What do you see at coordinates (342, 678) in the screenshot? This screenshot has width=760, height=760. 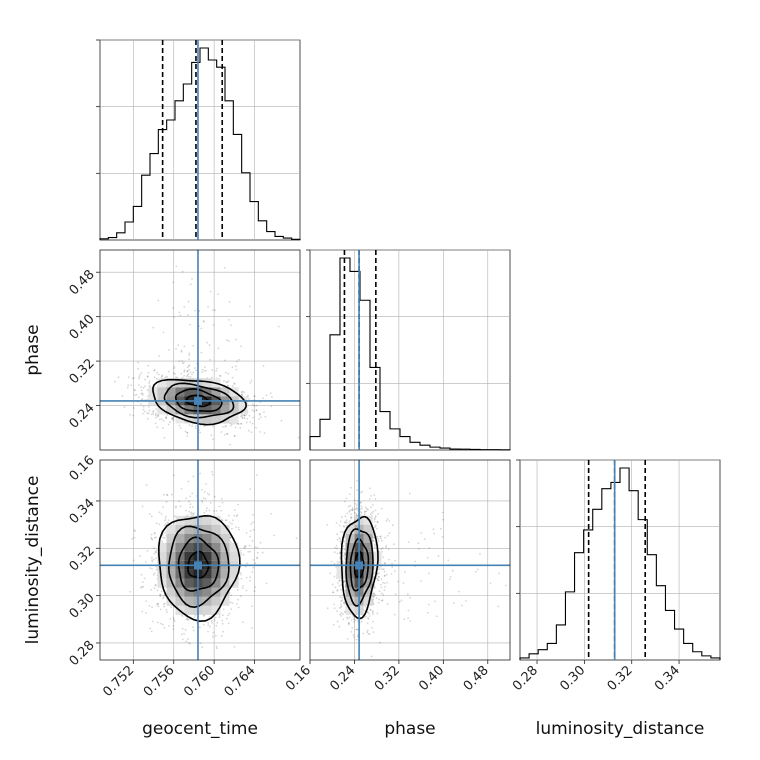 I see `x-tick-label: 0.24` at bounding box center [342, 678].